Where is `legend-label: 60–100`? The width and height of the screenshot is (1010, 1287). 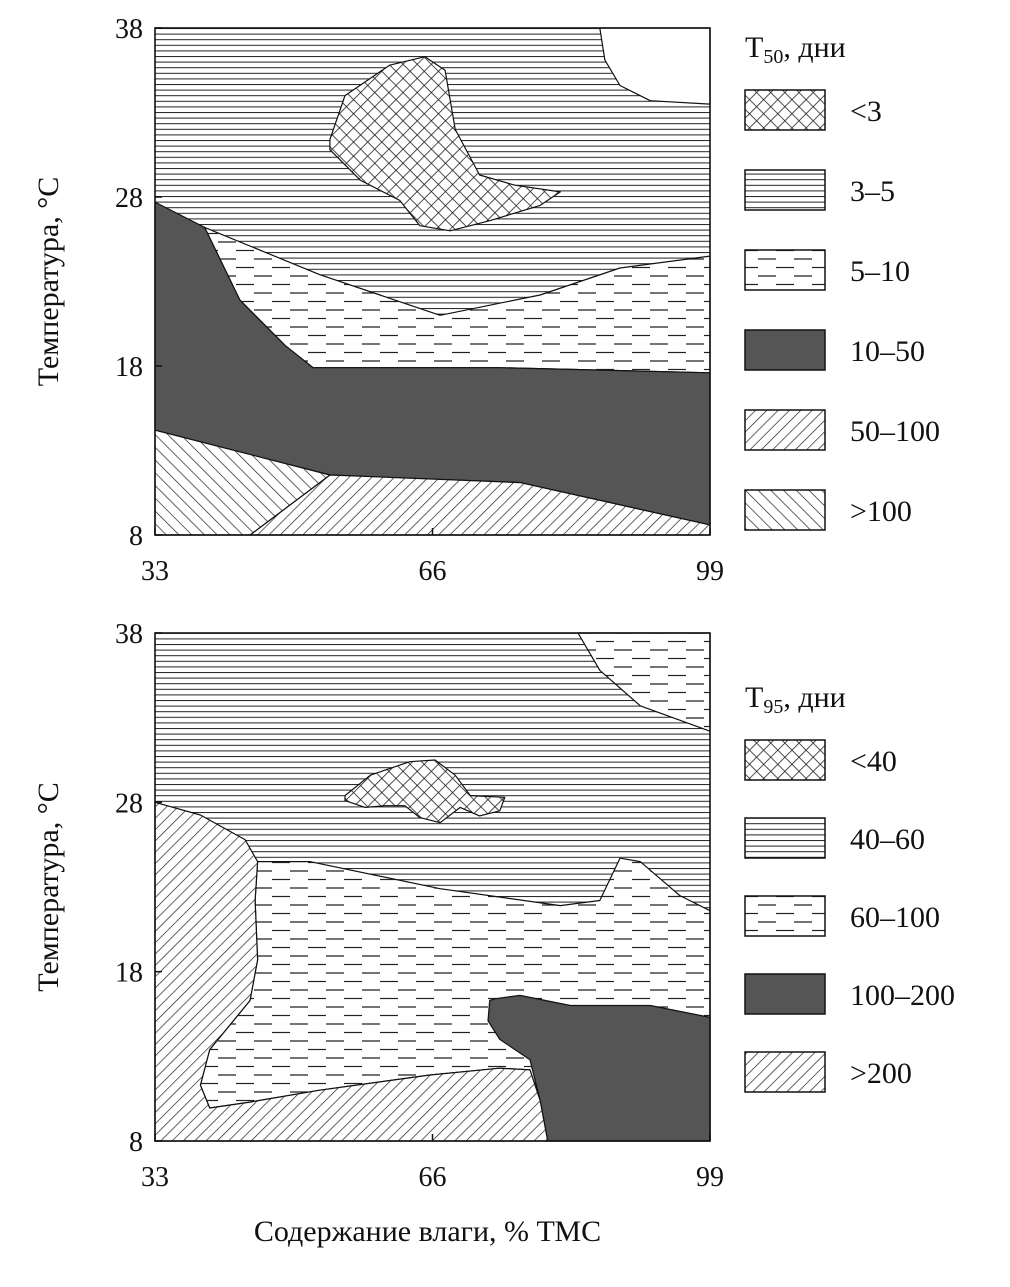
legend-label: 60–100 is located at coordinates (895, 917).